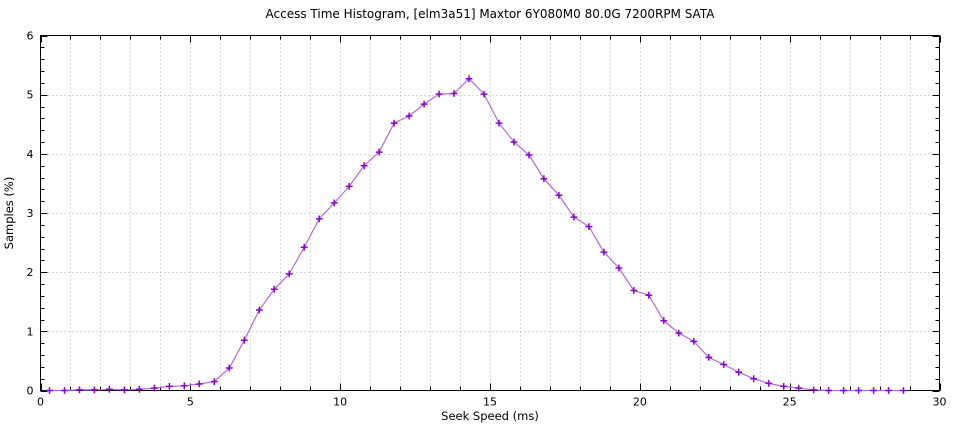 The width and height of the screenshot is (960, 432). Describe the element at coordinates (30, 213) in the screenshot. I see `y-tick-label: 3` at that location.